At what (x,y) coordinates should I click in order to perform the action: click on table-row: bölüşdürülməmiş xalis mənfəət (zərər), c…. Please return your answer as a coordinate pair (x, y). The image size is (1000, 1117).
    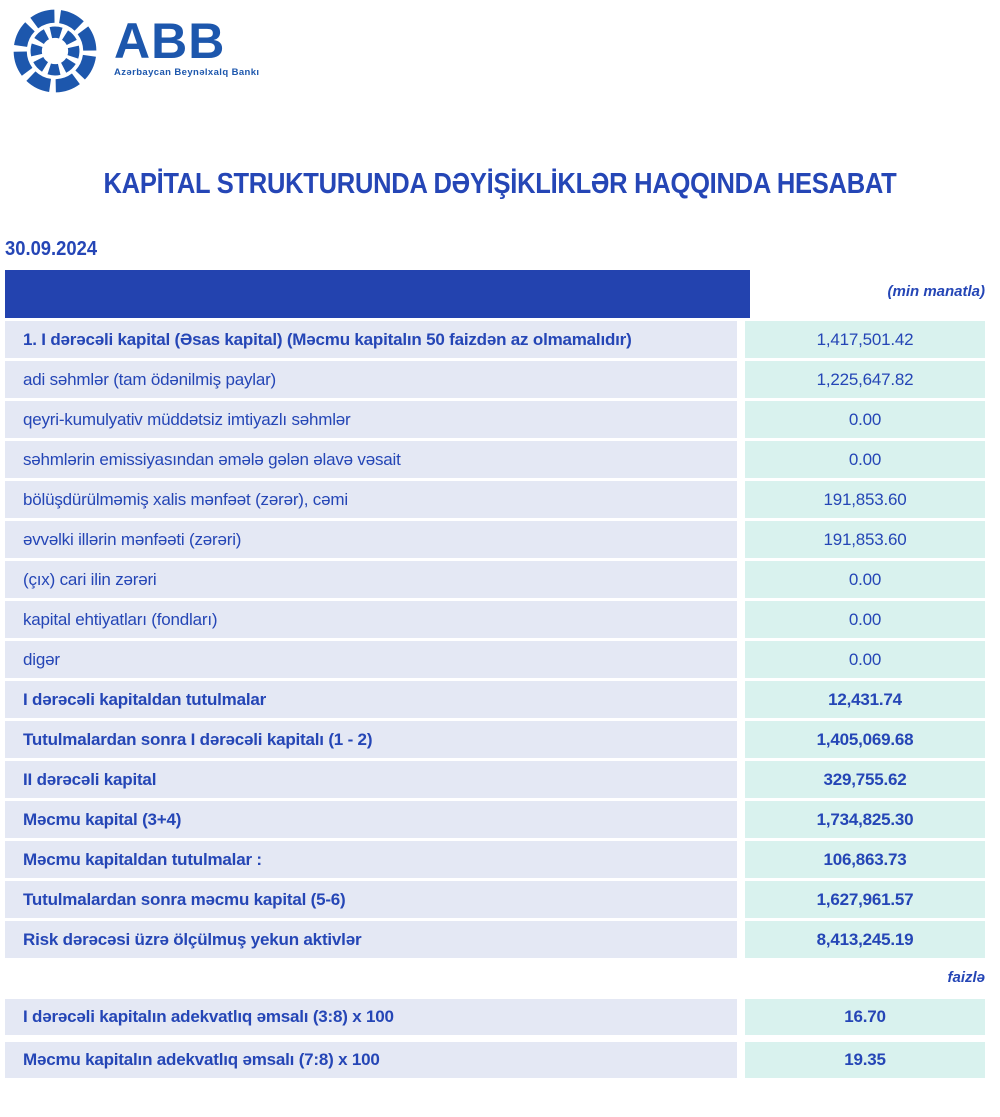
    Looking at the image, I should click on (495, 499).